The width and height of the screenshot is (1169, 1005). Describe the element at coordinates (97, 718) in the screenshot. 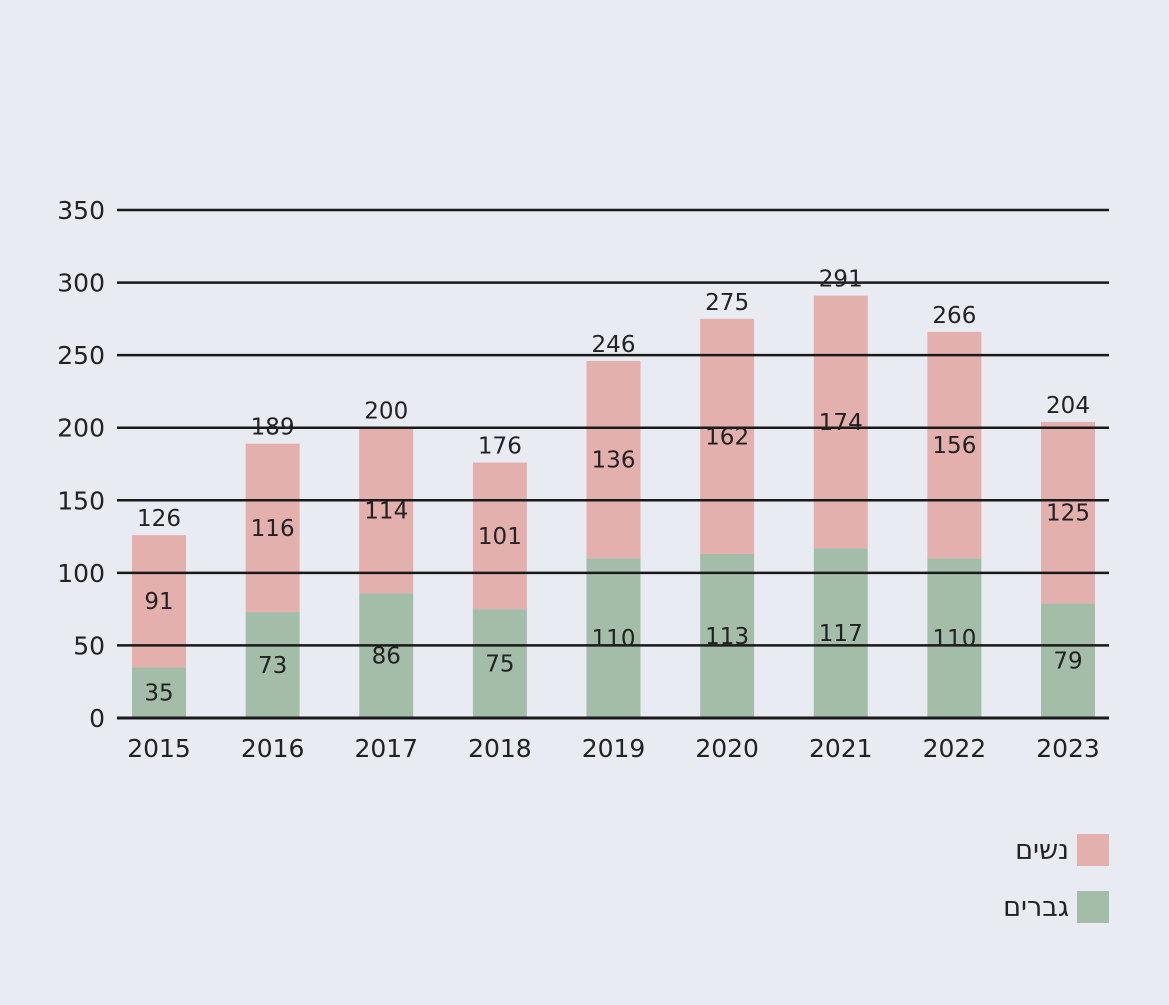

I see `y-tick-label: 0` at that location.